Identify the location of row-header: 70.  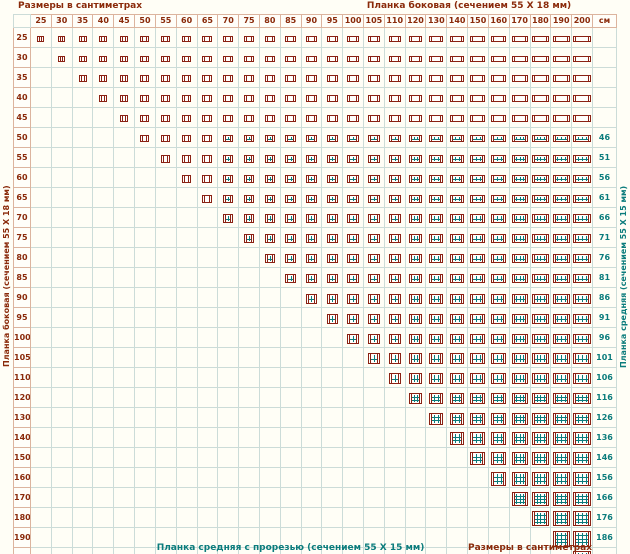
(22, 217).